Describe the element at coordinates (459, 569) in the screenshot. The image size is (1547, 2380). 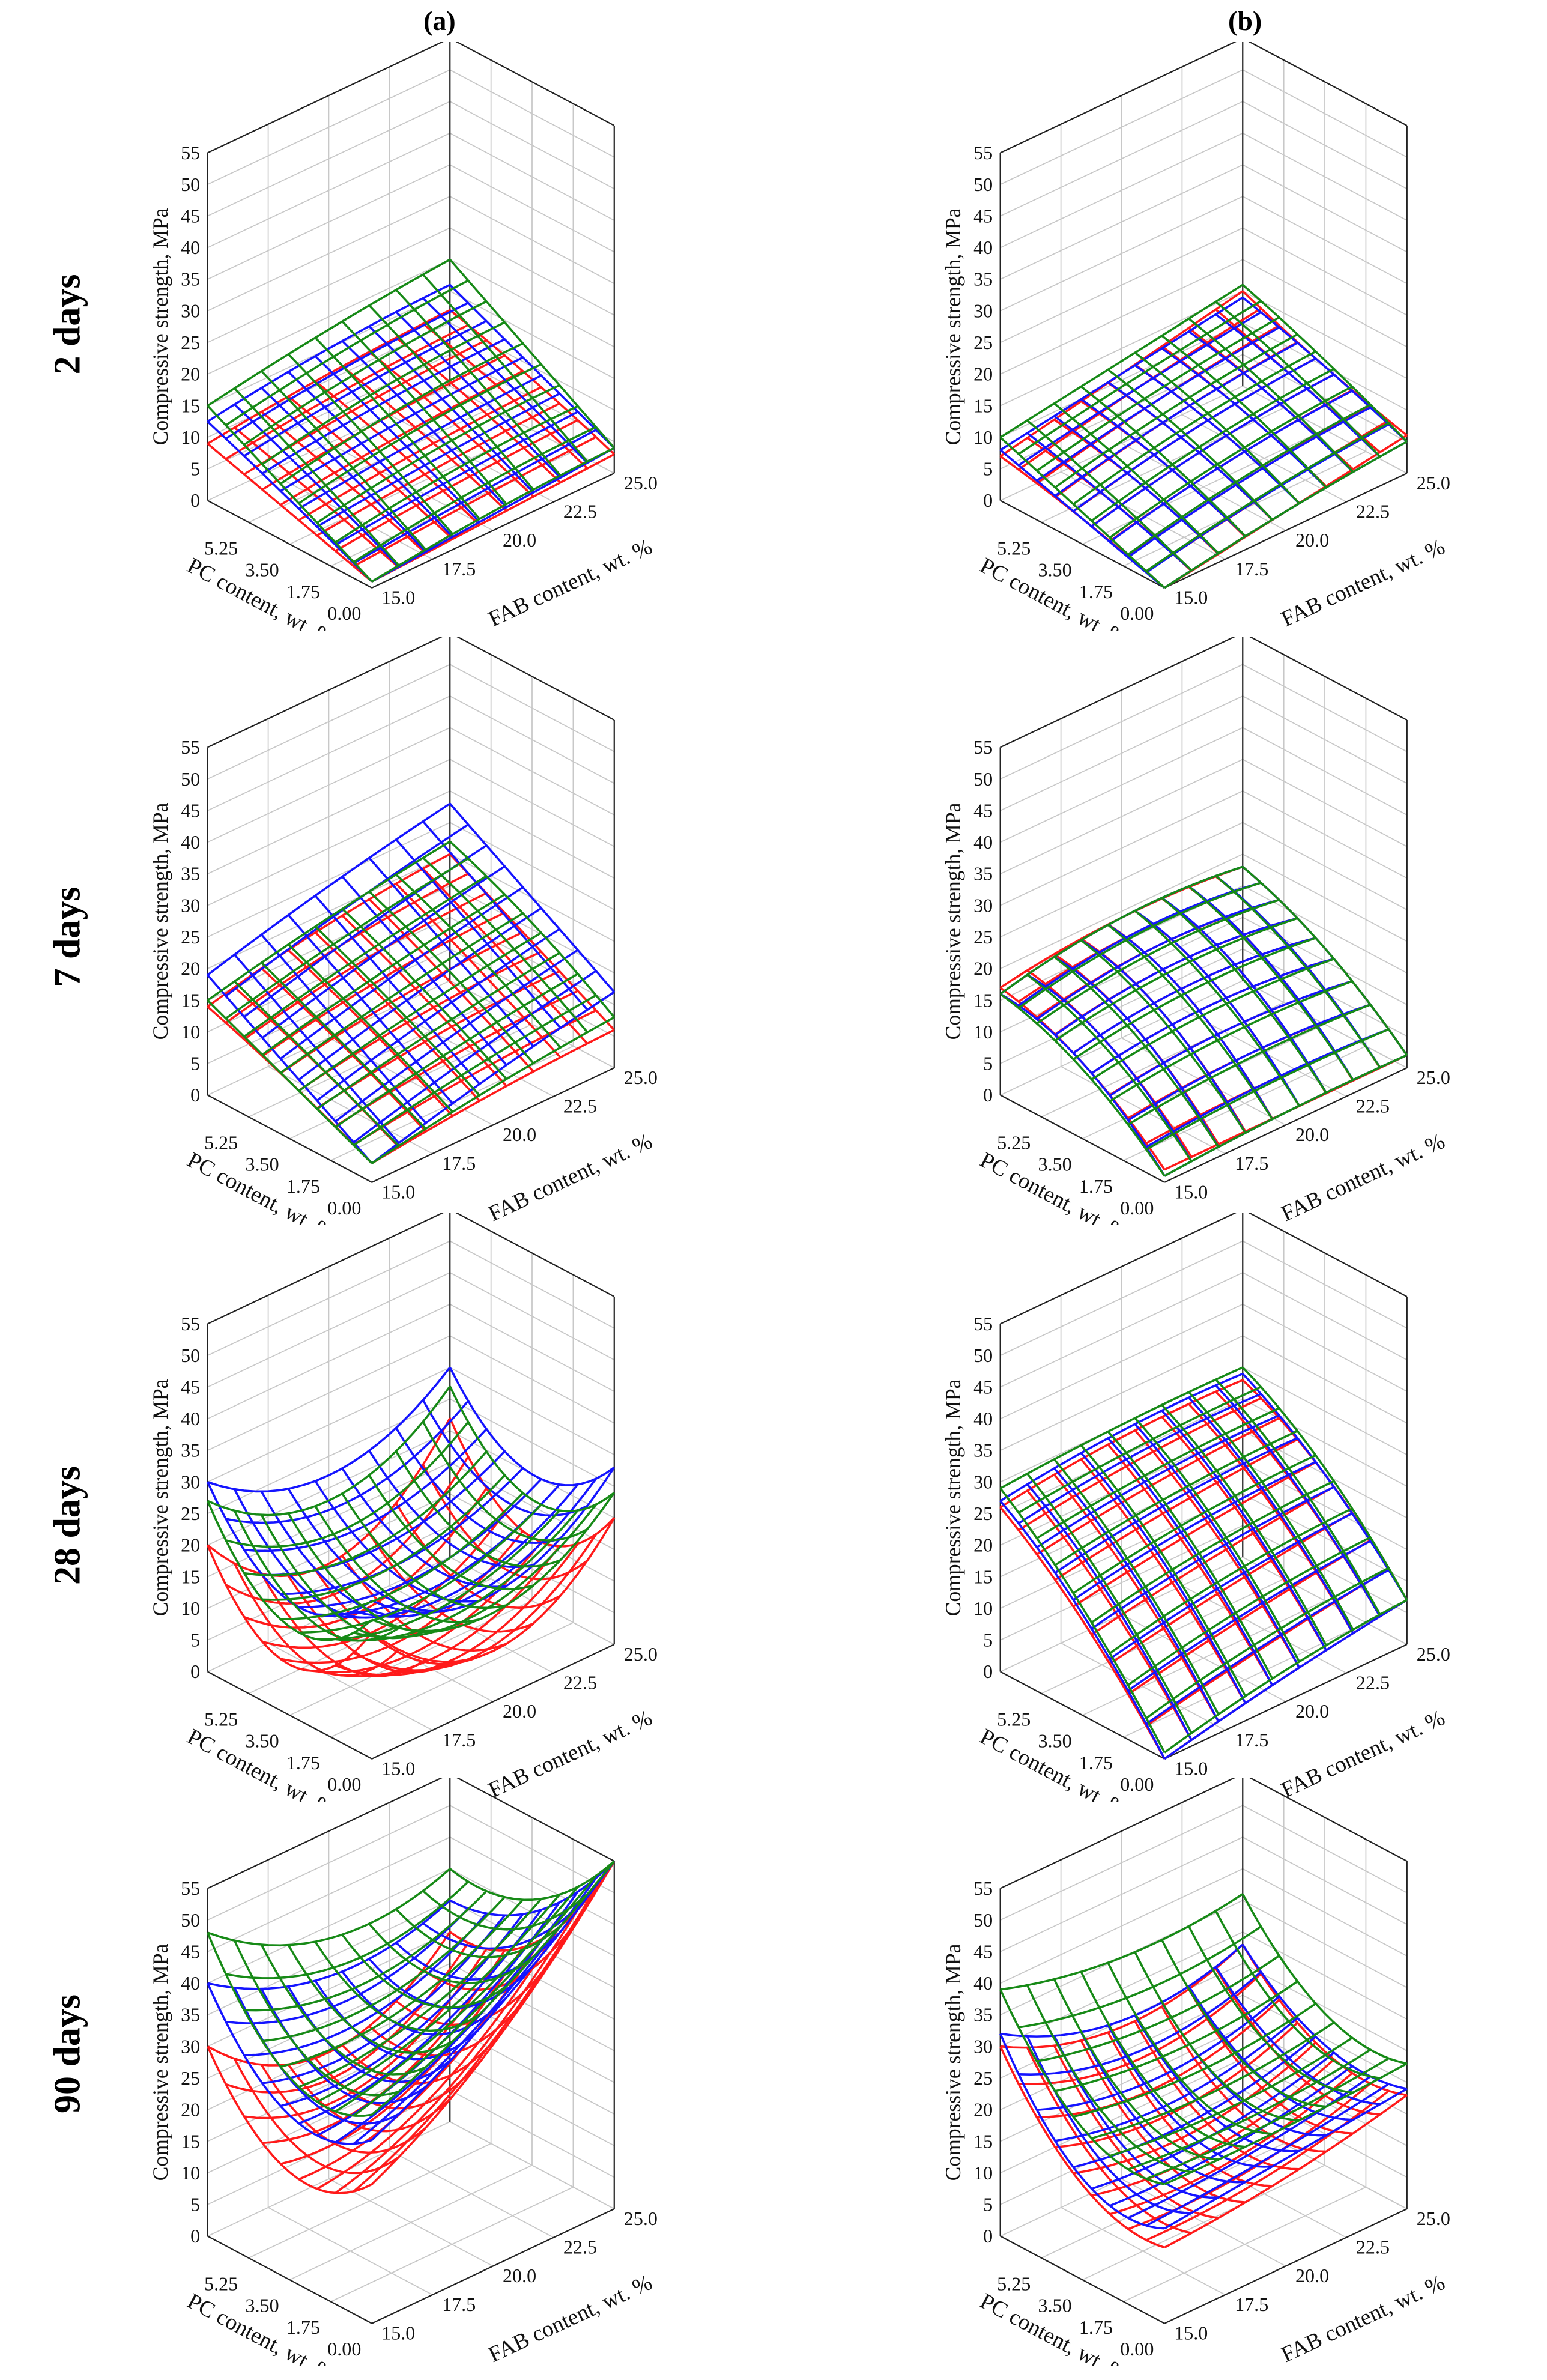
I see `fab-tick-label: 17.5` at that location.